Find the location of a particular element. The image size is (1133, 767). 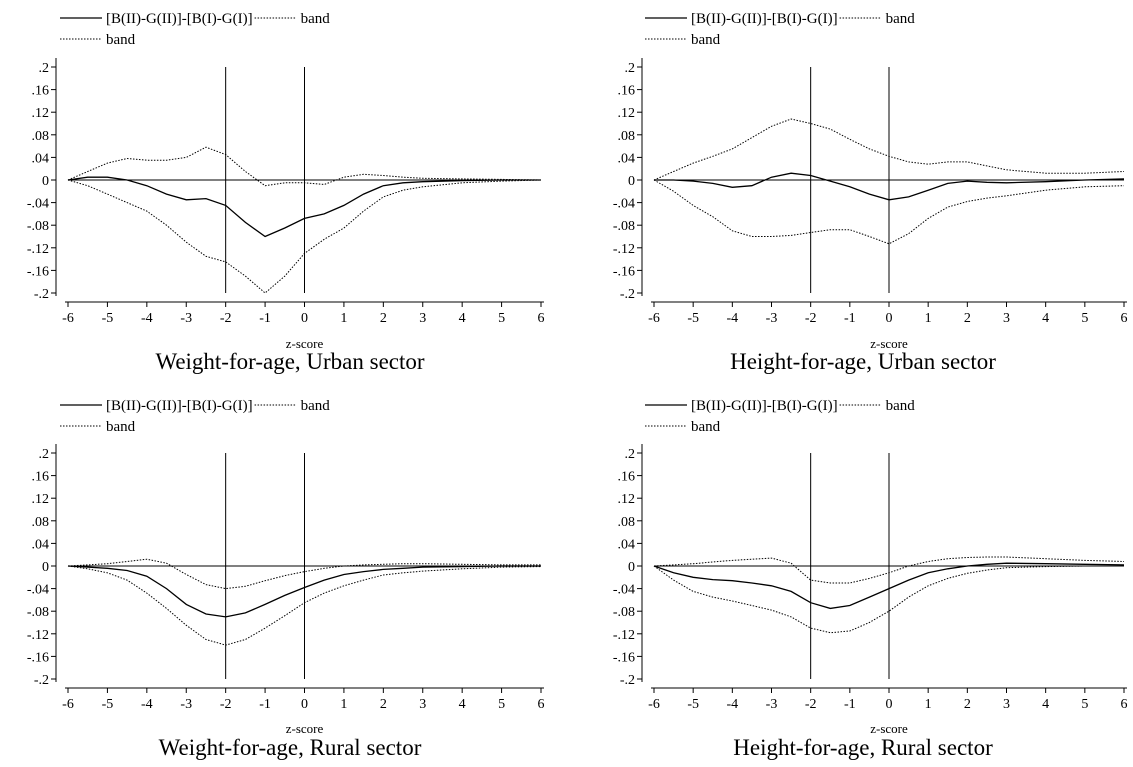

chart-caption: Weight-for-age, Rural sector is located at coordinates (290, 747).